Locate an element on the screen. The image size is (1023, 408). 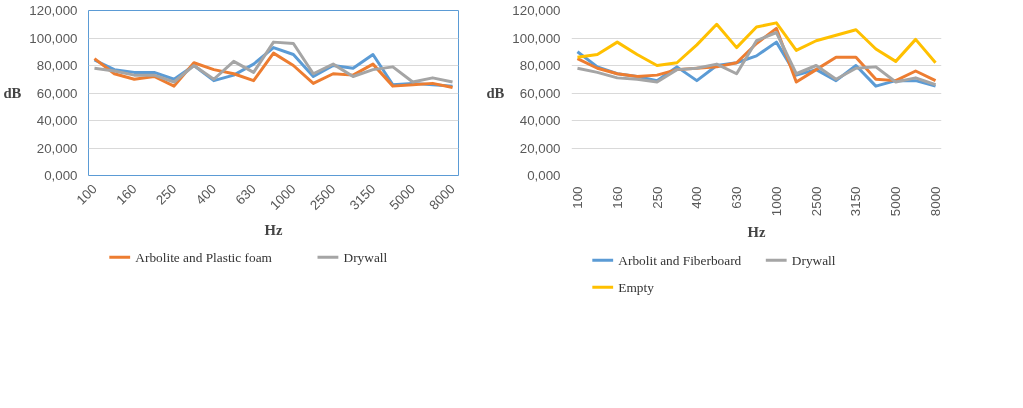
x-tick-label: 5000 is located at coordinates (896, 201).